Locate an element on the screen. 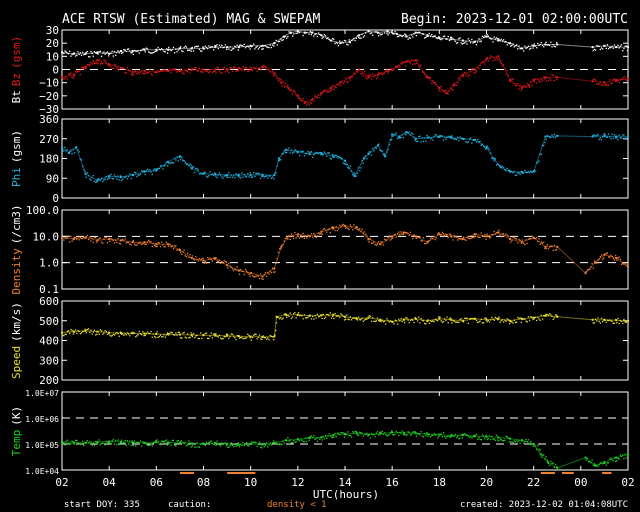 Image resolution: width=640 pixels, height=512 pixels. x-tick-label-4: 10 is located at coordinates (250, 482).